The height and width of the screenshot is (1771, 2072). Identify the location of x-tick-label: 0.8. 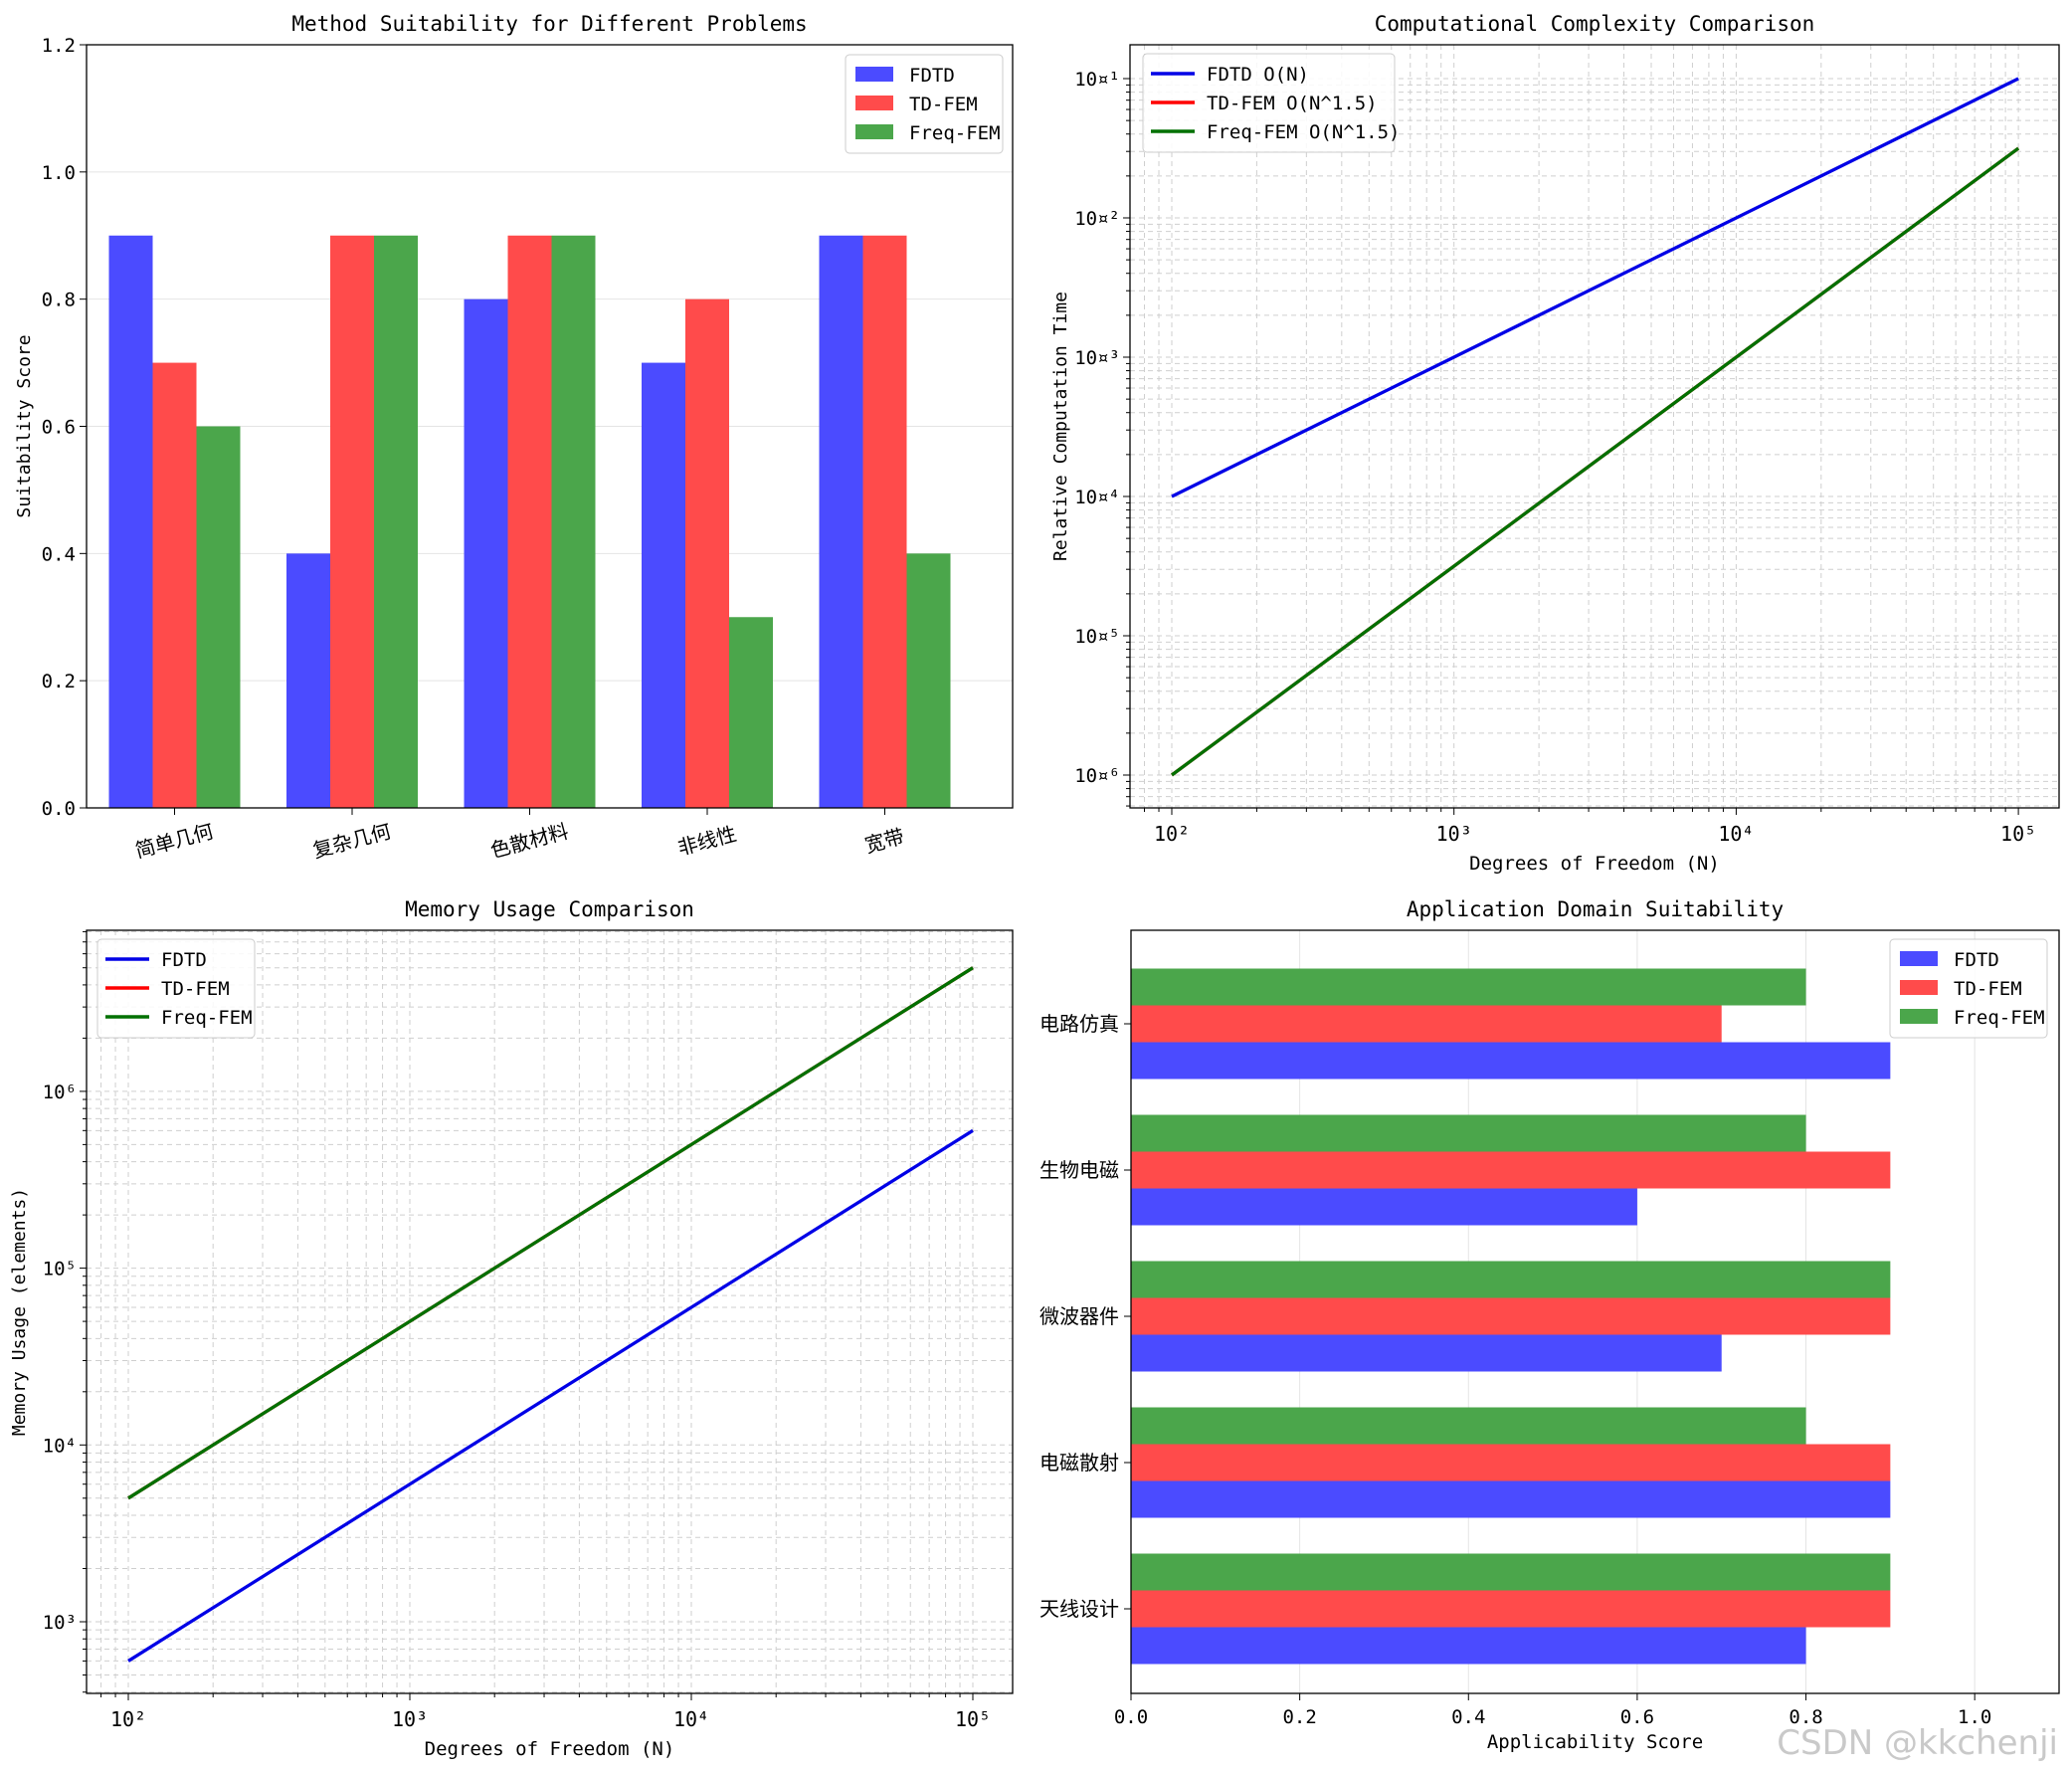
(1805, 1717).